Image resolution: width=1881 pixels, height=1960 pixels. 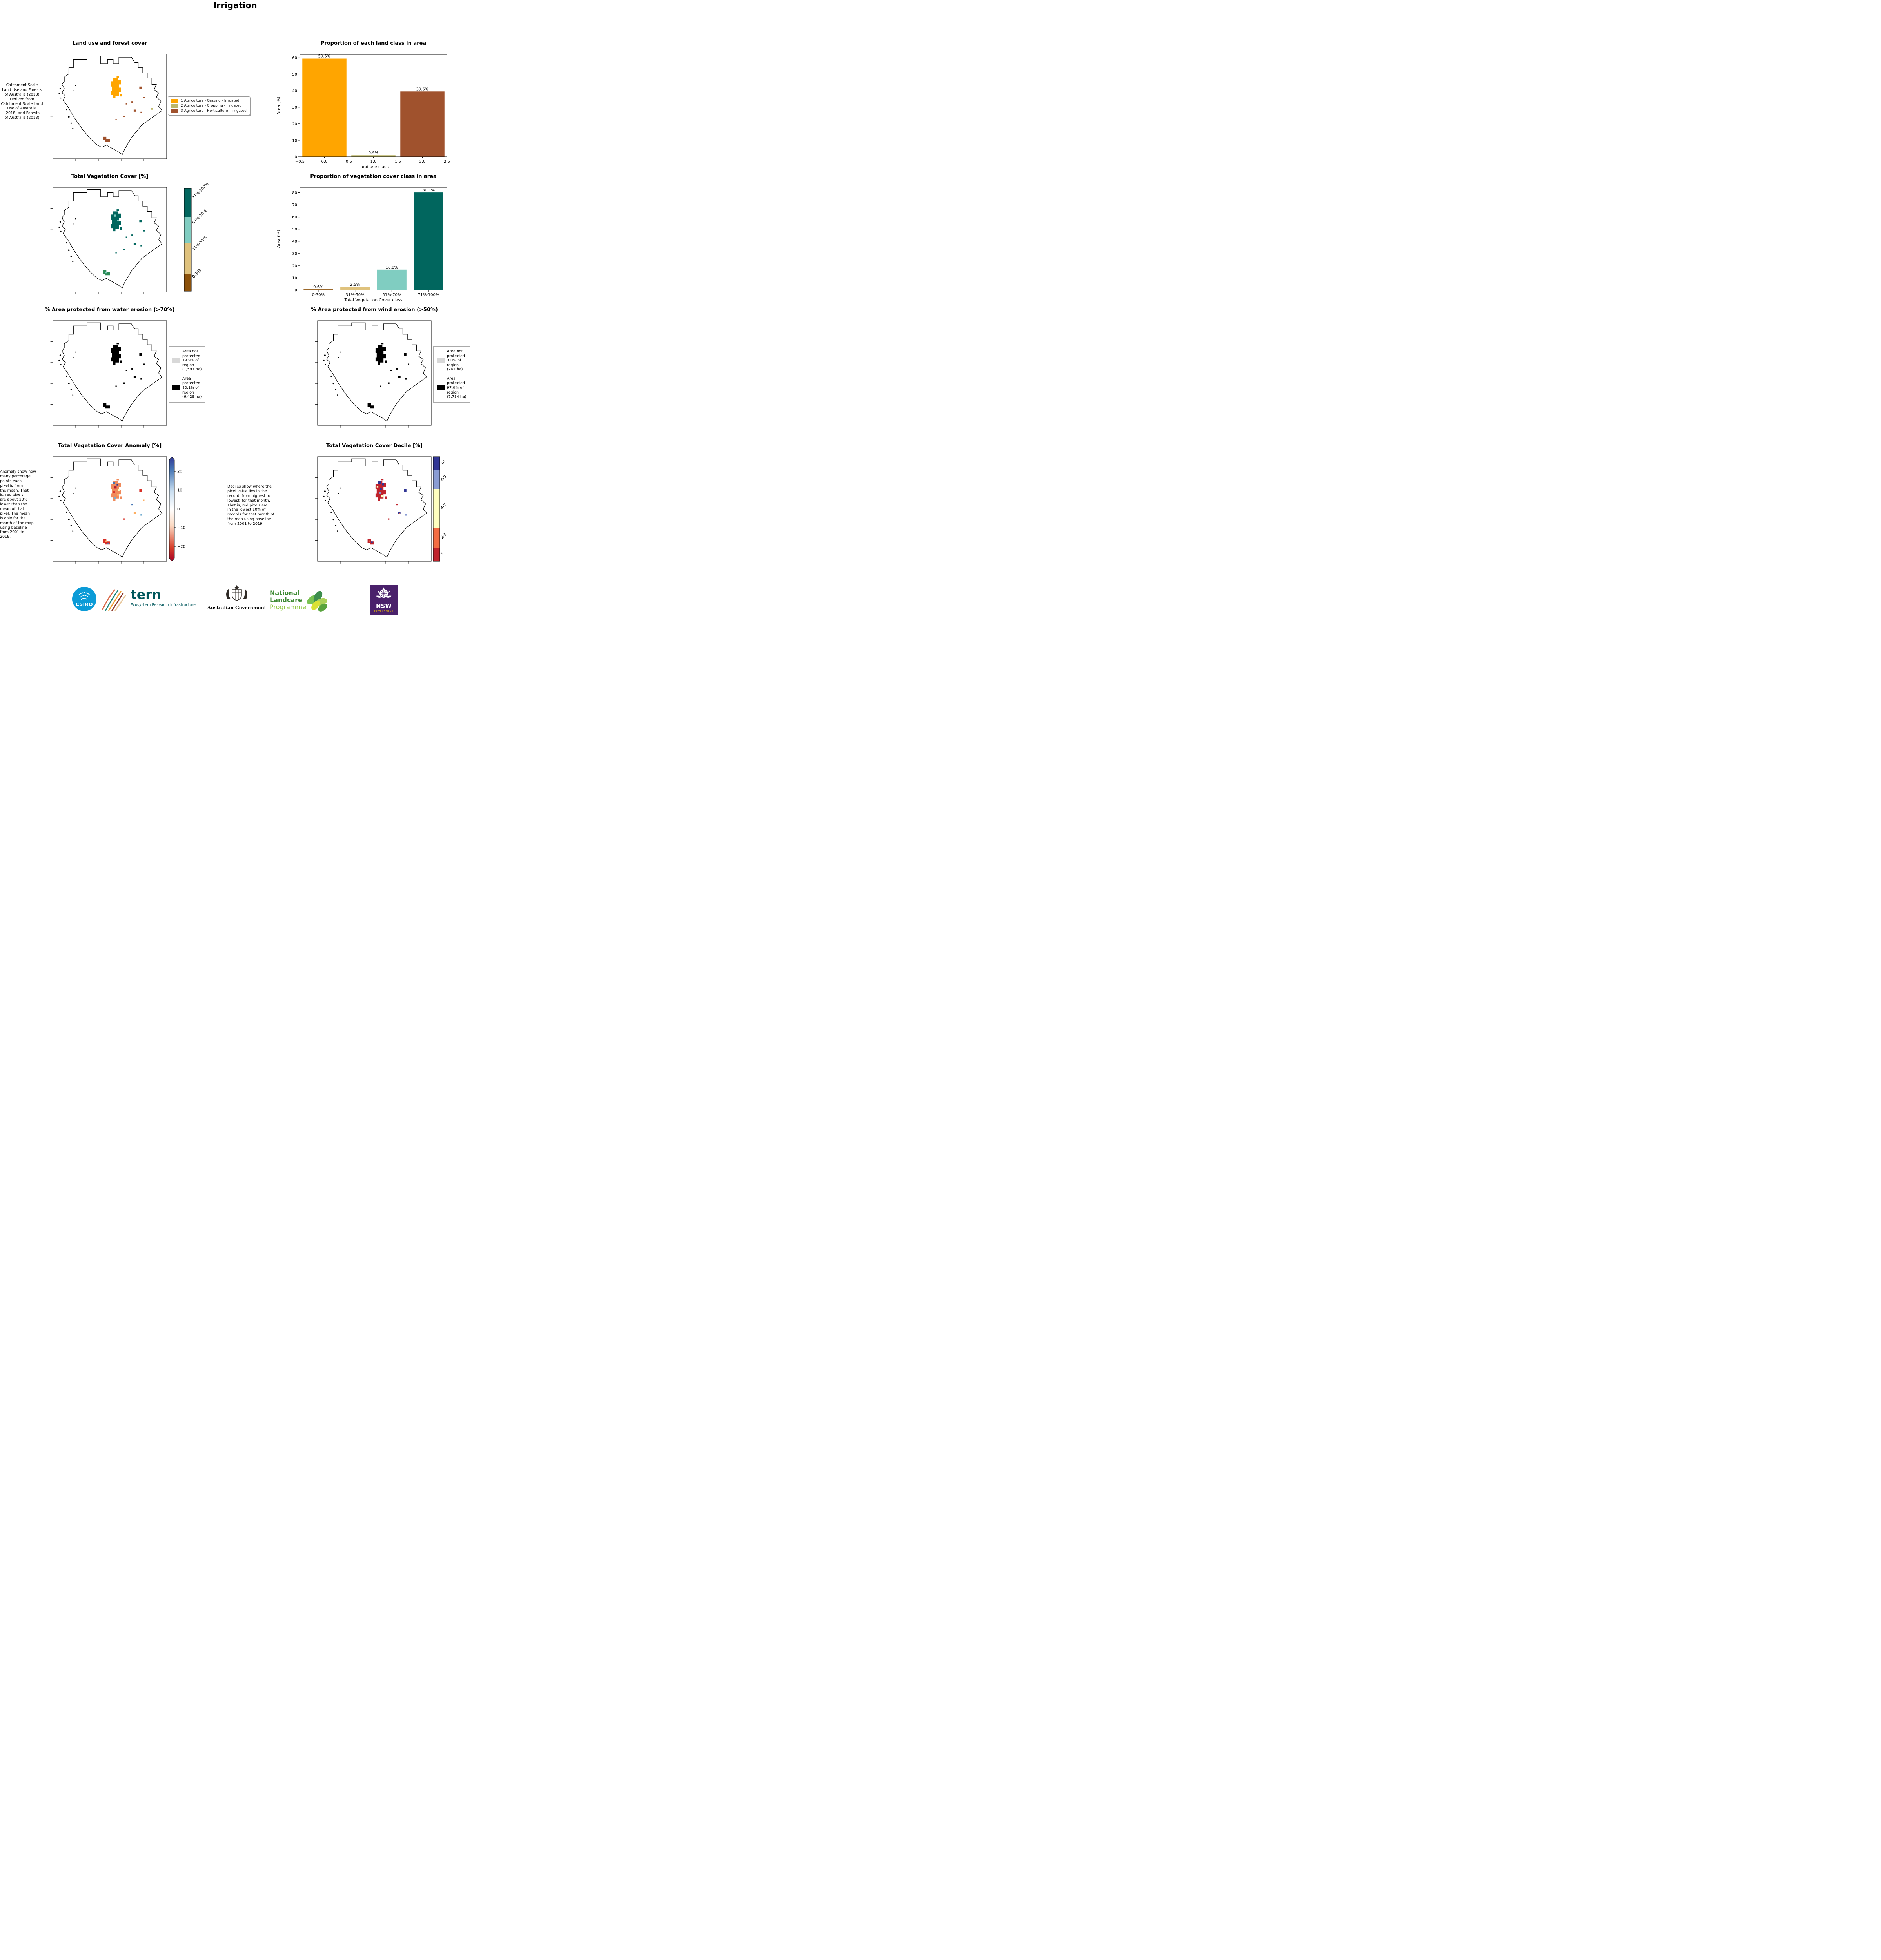 What do you see at coordinates (428, 295) in the screenshot?
I see `svg-text: 71%-100%` at bounding box center [428, 295].